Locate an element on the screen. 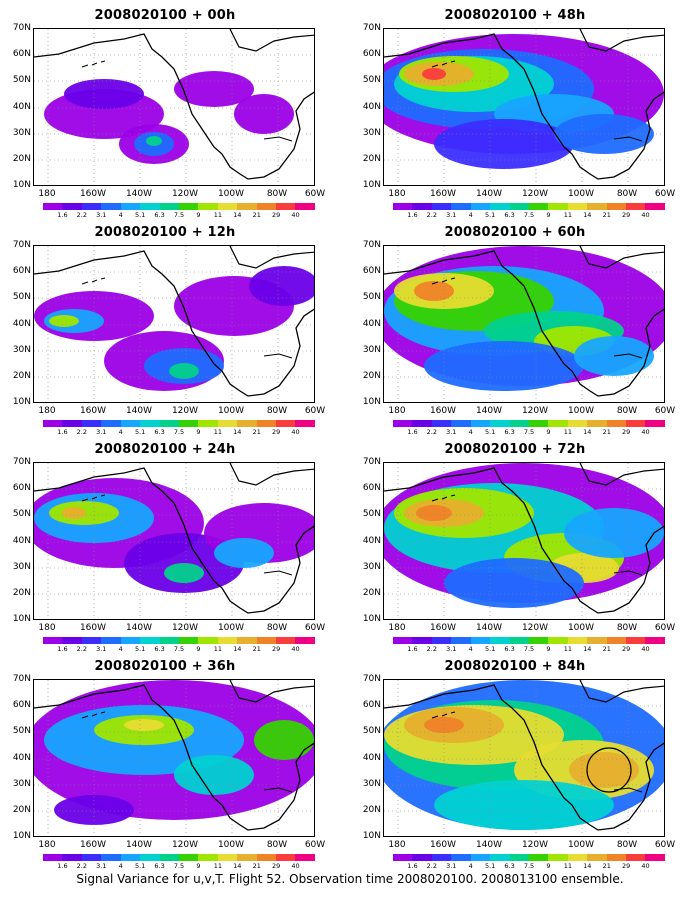 This screenshot has width=700, height=900. longitude-label: 180 is located at coordinates (47, 628).